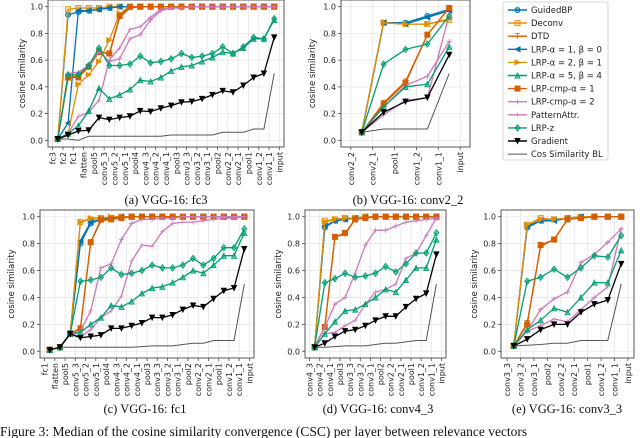 The image size is (640, 438). I want to click on x-tick-label: conv4_3, so click(116, 379).